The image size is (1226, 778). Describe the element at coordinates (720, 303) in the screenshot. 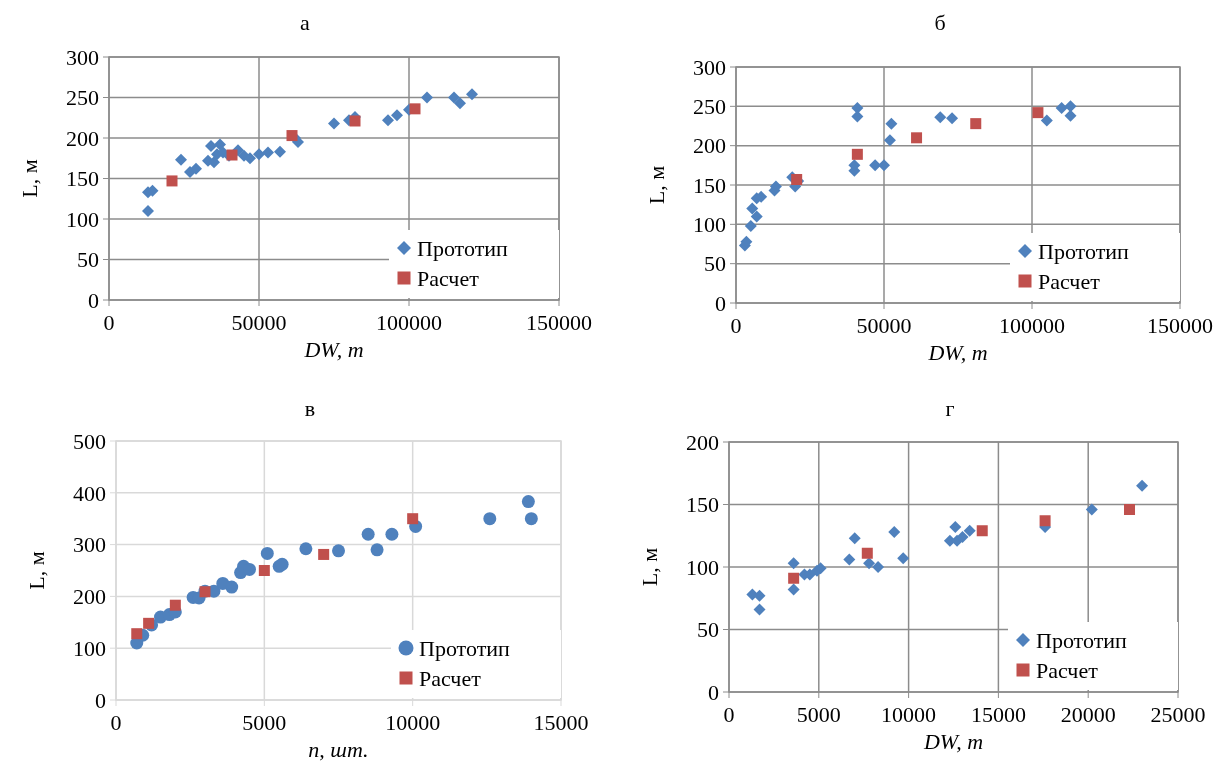

I see `y-tick-label: 0` at that location.